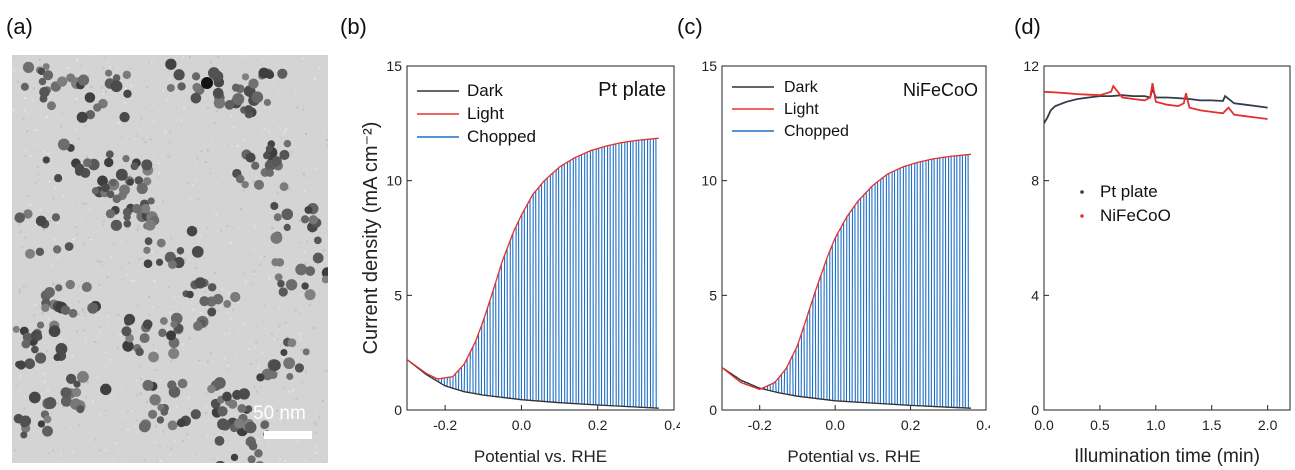 The height and width of the screenshot is (470, 1295). Describe the element at coordinates (1156, 101) in the screenshot. I see `series-nifecoo` at that location.